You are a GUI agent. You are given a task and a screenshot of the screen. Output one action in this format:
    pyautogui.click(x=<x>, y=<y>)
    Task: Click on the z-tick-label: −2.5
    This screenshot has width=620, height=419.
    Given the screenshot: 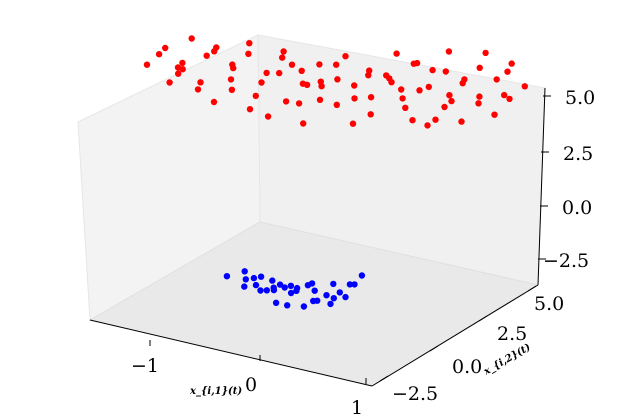 What is the action you would take?
    pyautogui.click(x=566, y=261)
    